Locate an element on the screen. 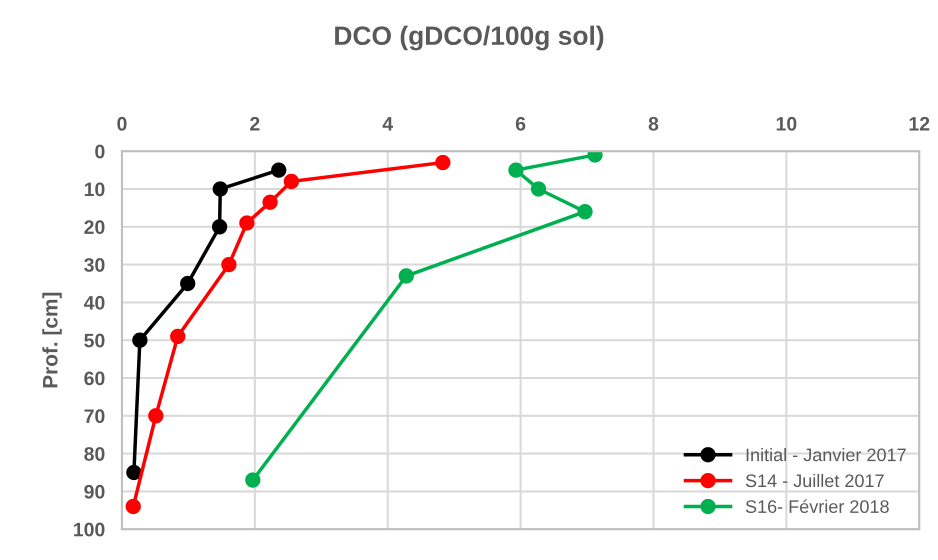  y-tick-label: 30 is located at coordinates (94, 265).